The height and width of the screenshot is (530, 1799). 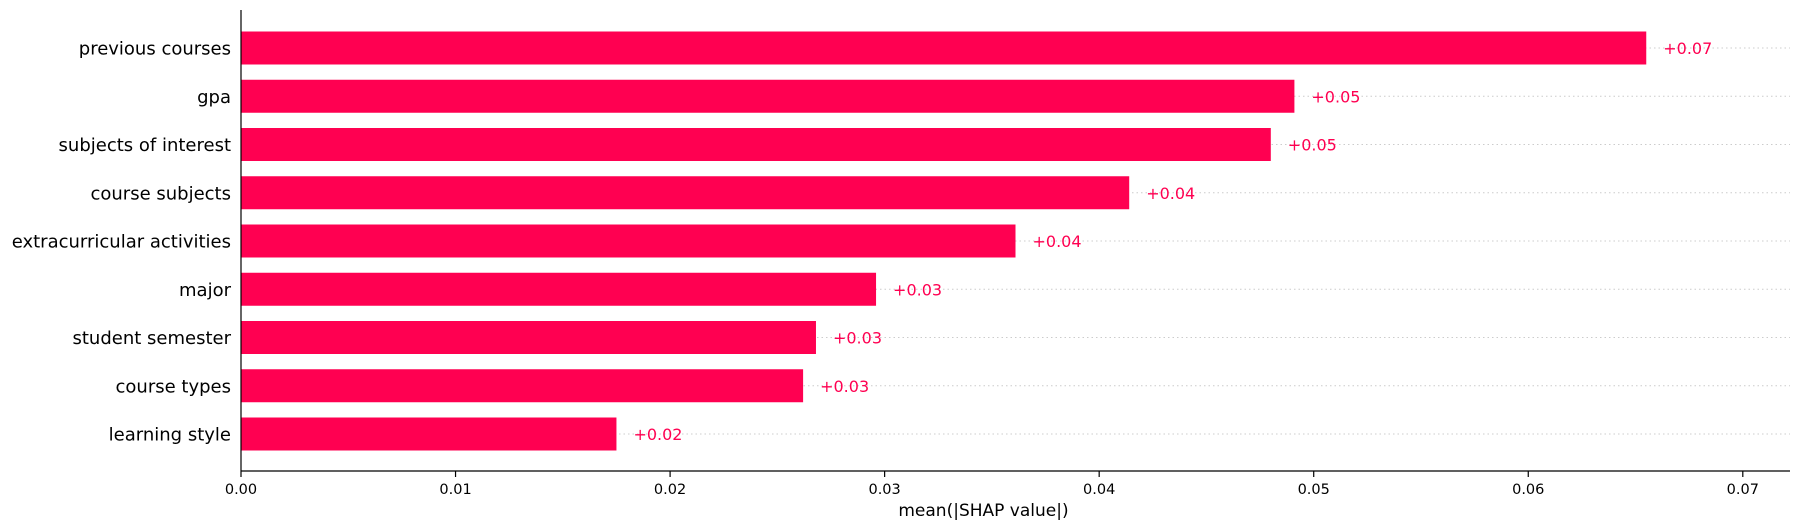 What do you see at coordinates (1314, 490) in the screenshot?
I see `x-tick-label: 0.05` at bounding box center [1314, 490].